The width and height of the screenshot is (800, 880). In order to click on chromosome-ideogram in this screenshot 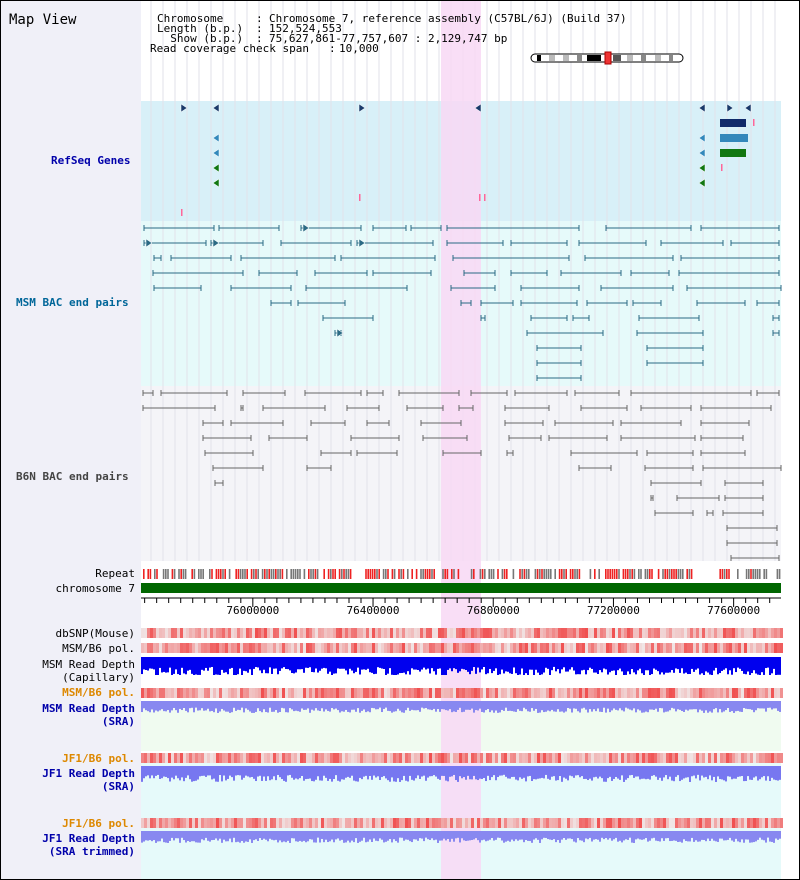, I will do `click(607, 58)`.